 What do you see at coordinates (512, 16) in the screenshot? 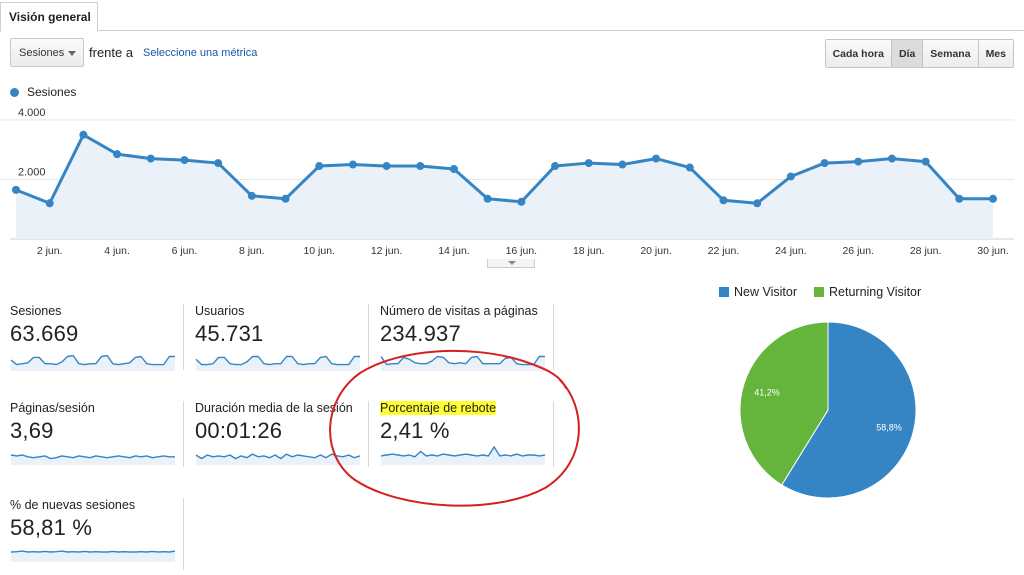
I see `tab-bar: Visión general` at bounding box center [512, 16].